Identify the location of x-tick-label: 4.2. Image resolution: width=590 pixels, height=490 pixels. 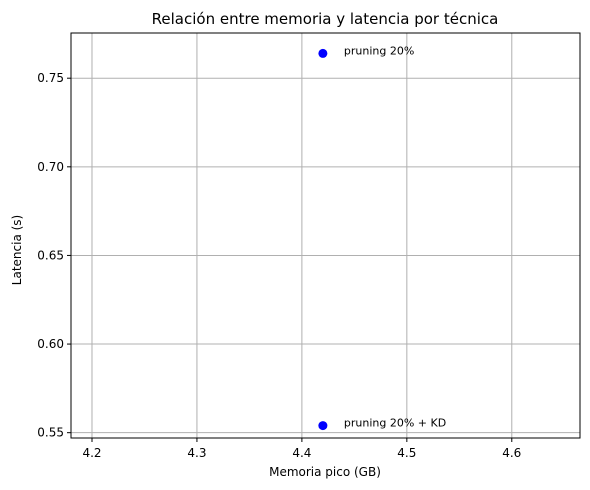
(91, 453).